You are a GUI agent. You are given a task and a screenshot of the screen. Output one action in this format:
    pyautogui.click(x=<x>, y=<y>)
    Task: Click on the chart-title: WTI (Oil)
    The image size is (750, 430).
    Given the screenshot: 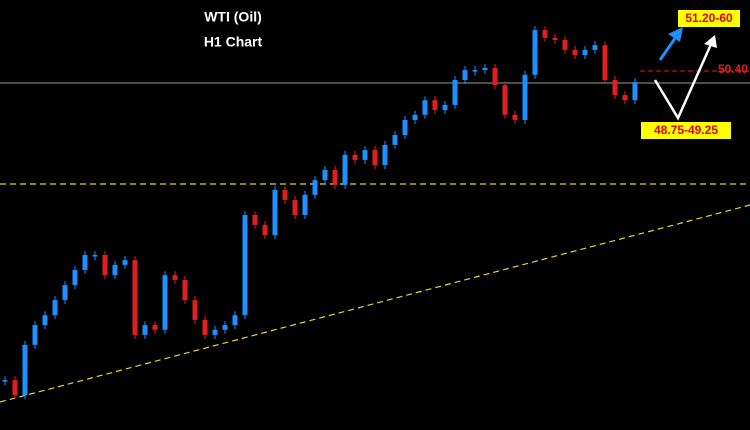 What is the action you would take?
    pyautogui.click(x=233, y=17)
    